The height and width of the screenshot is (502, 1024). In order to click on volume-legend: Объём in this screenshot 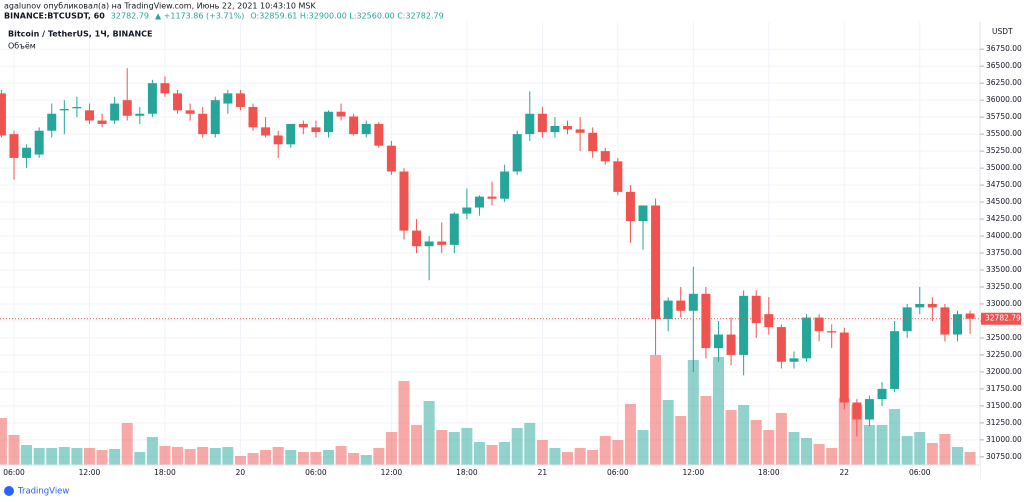, I will do `click(22, 46)`.